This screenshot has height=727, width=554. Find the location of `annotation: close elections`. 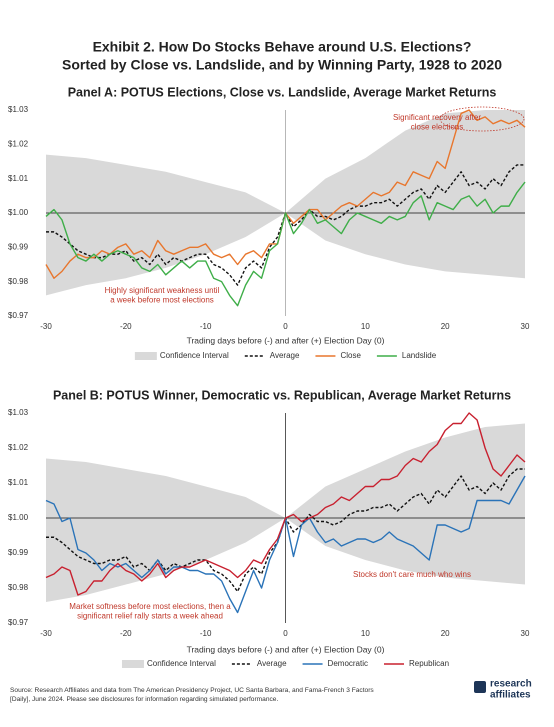

annotation: close elections is located at coordinates (437, 127).